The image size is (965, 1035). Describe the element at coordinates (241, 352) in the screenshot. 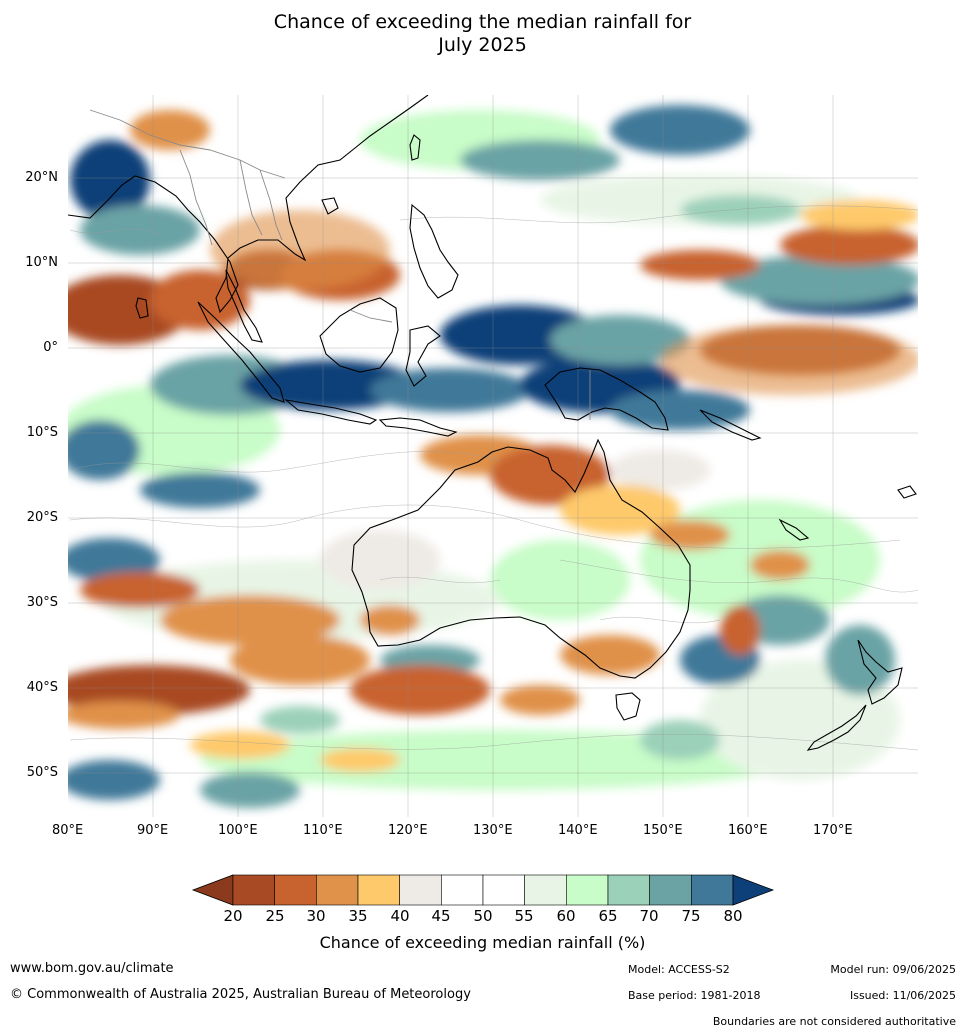

I see `sumatra-coastline` at that location.